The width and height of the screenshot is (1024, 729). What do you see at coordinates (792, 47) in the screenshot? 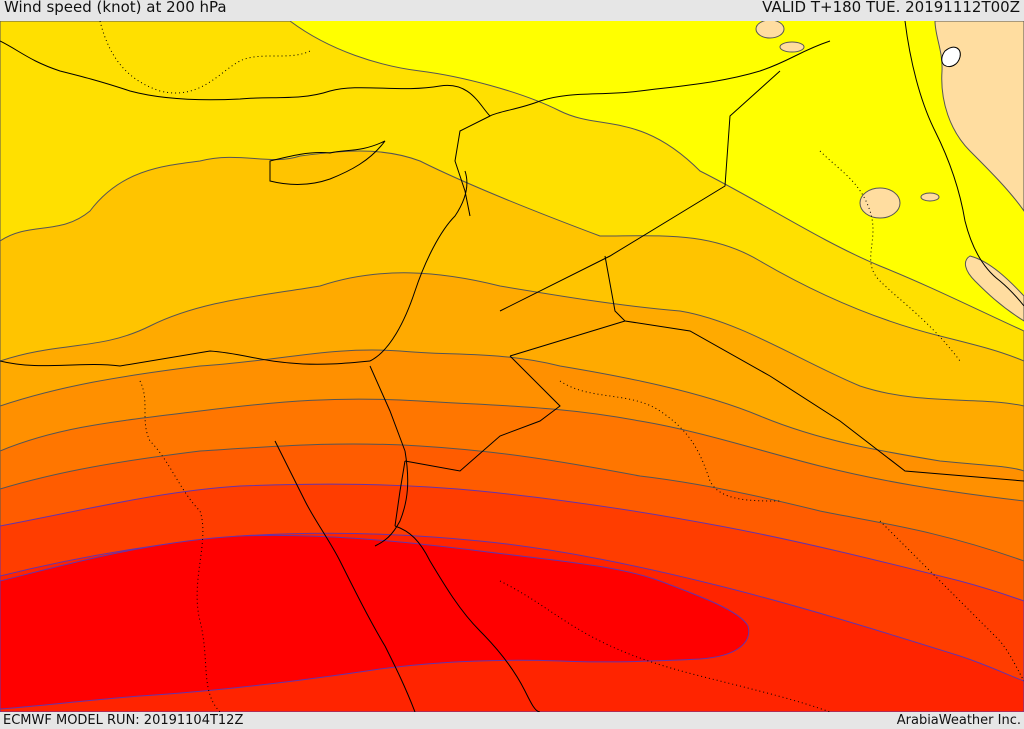
I see `weak-wind-patch-top2` at bounding box center [792, 47].